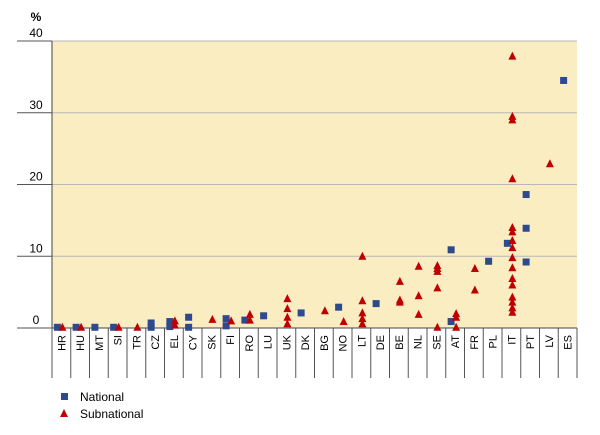 The image size is (600, 435). Describe the element at coordinates (212, 341) in the screenshot. I see `x-tick-label: SK` at that location.